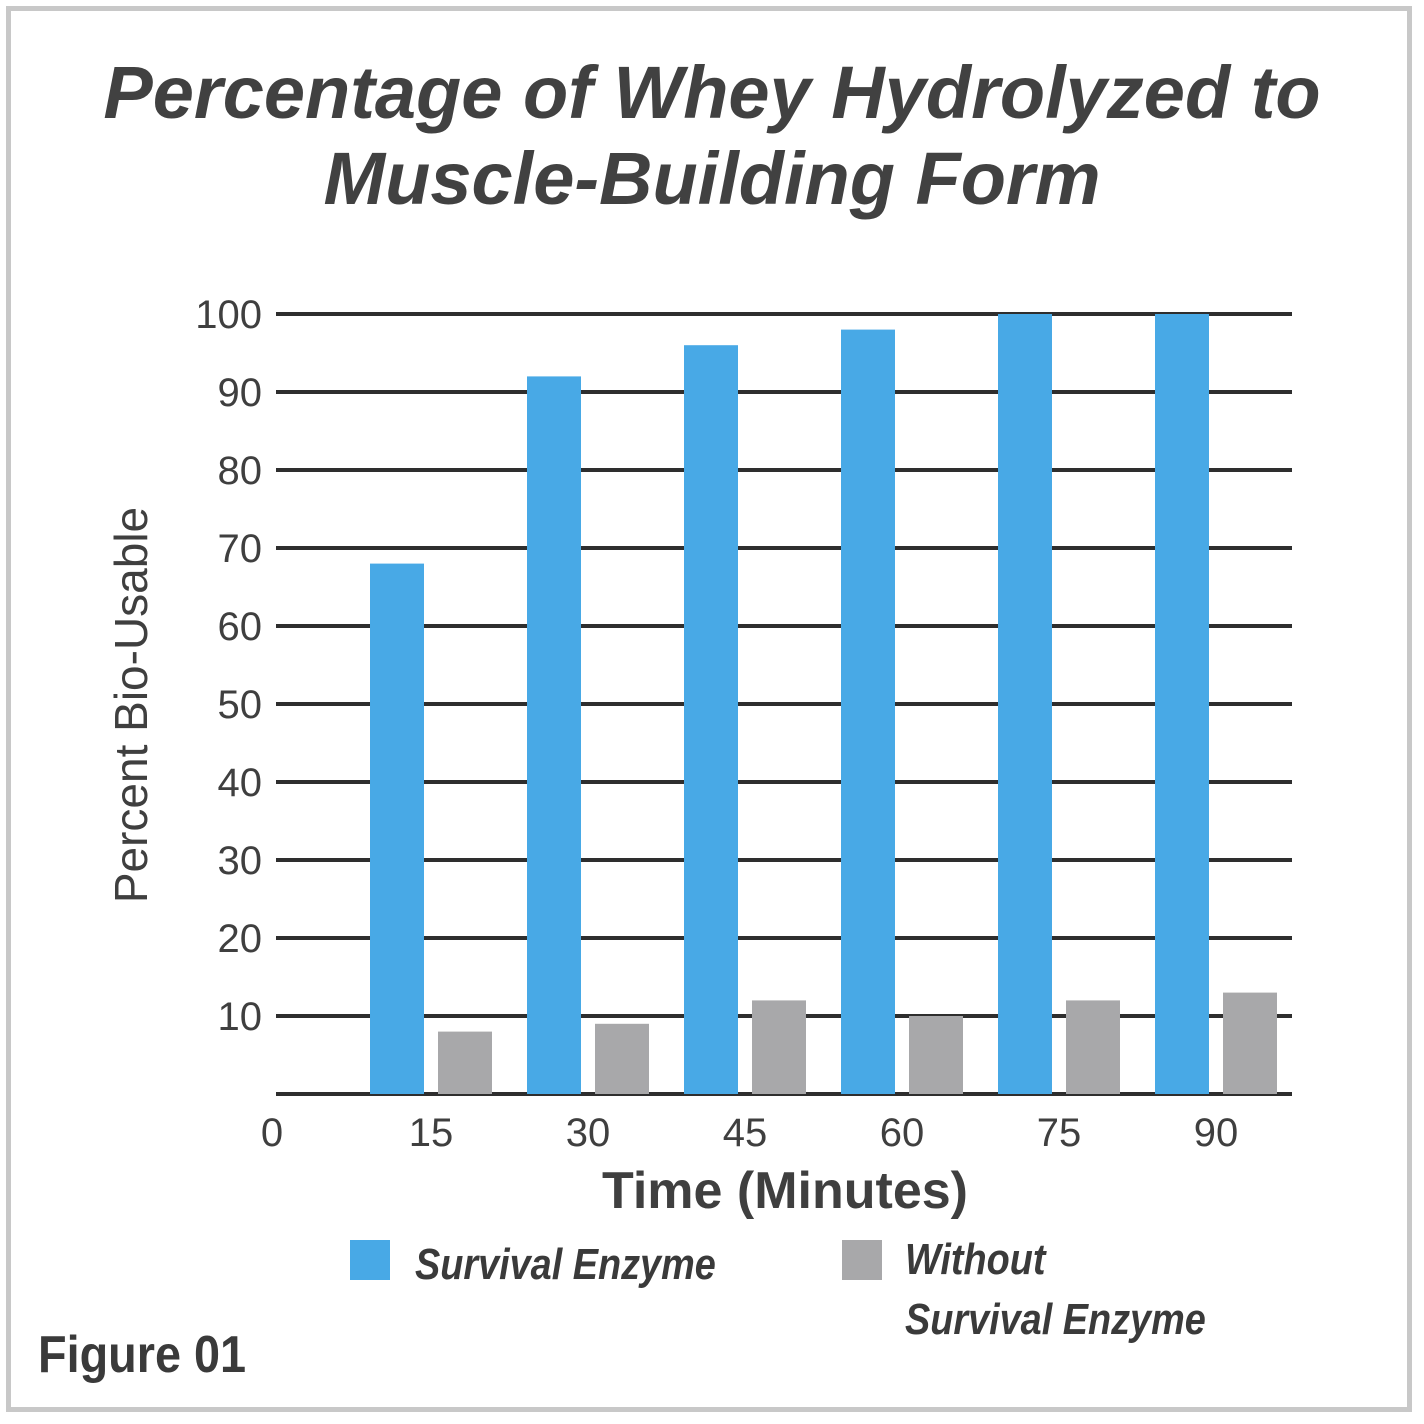  Describe the element at coordinates (712, 92) in the screenshot. I see `chart-title-line-1: Percentage of Whey Hydrolyzed to` at that location.